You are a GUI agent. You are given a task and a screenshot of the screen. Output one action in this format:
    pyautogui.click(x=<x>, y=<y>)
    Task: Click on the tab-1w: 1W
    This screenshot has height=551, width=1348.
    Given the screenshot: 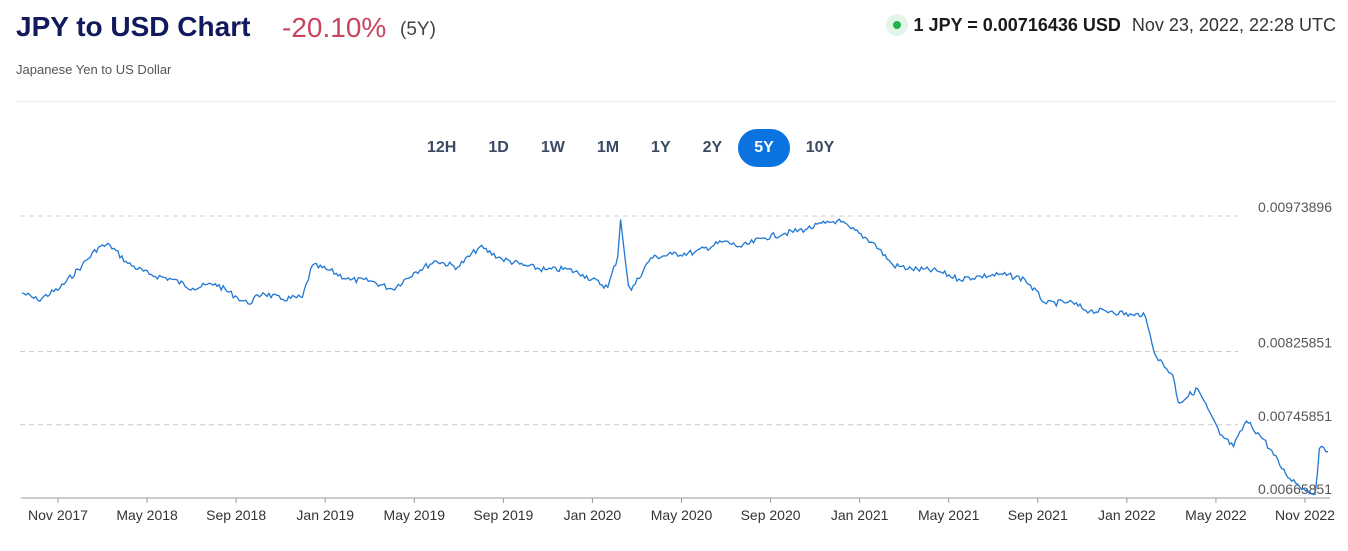 What is the action you would take?
    pyautogui.click(x=552, y=147)
    